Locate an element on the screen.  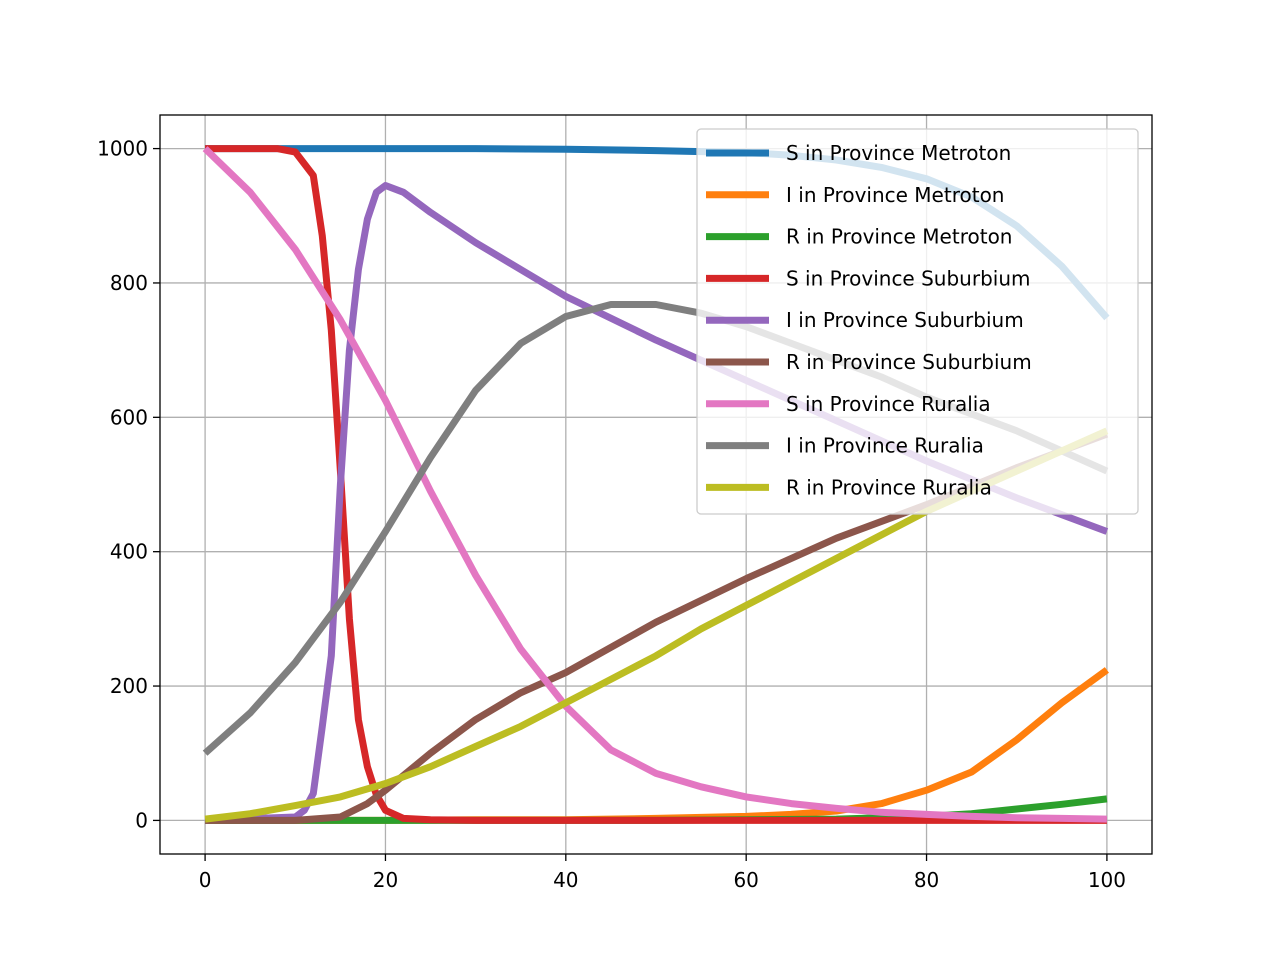
legend-label: S in Province Suburbium is located at coordinates (908, 278).